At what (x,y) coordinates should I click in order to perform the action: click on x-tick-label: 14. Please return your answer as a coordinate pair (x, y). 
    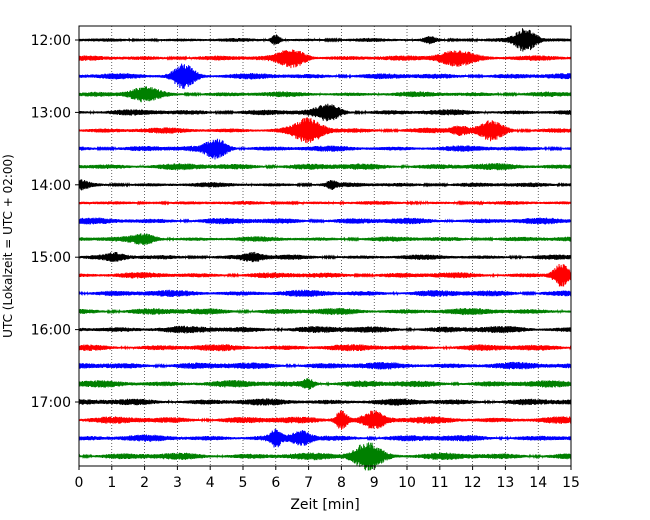
    Looking at the image, I should click on (538, 483).